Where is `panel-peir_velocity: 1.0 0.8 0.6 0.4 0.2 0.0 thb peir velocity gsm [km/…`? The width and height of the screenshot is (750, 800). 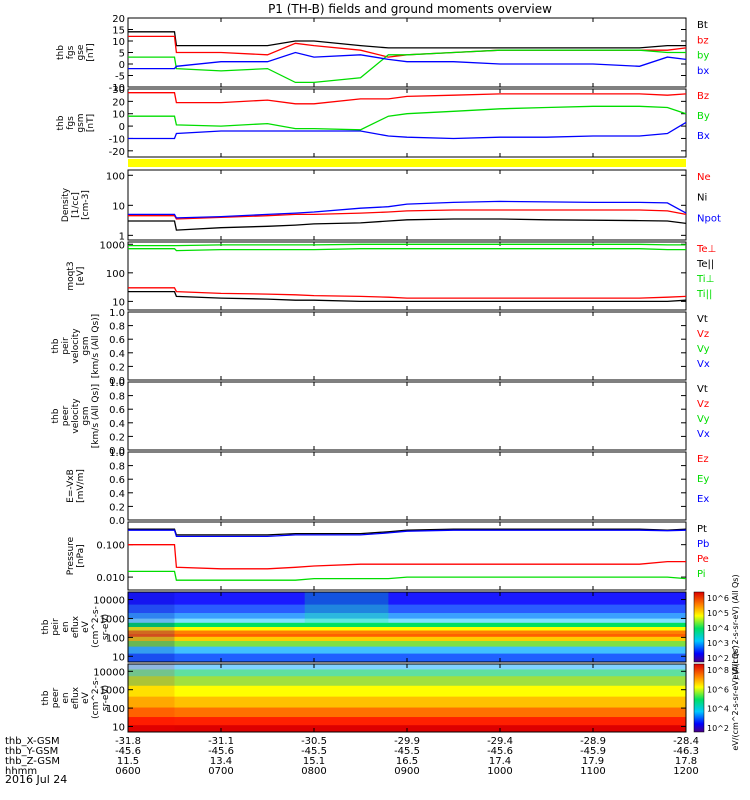 panel-peir_velocity: 1.0 0.8 0.6 0.4 0.2 0.0 thb peir velocity gsm [km/… is located at coordinates (380, 347).